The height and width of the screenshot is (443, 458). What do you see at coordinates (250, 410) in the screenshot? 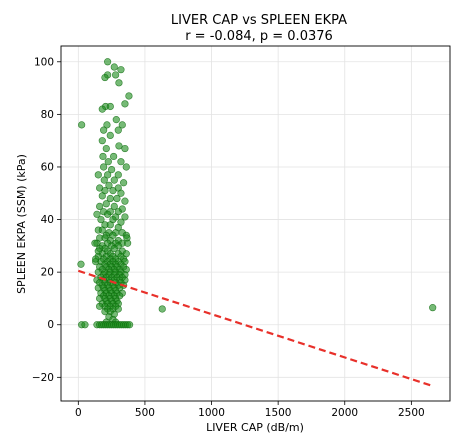
I see `x-axis-ticks: 0 500 1000 1500 2000 2500` at bounding box center [250, 410].